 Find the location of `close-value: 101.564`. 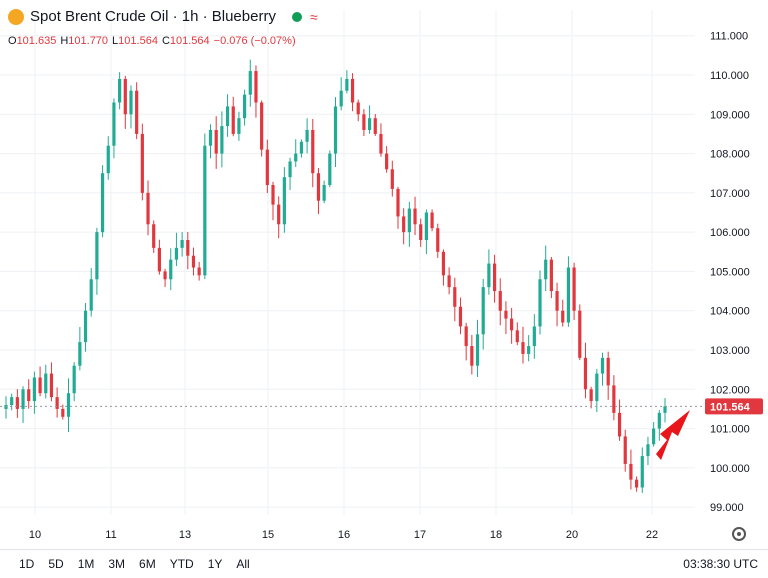

close-value: 101.564 is located at coordinates (189, 41).